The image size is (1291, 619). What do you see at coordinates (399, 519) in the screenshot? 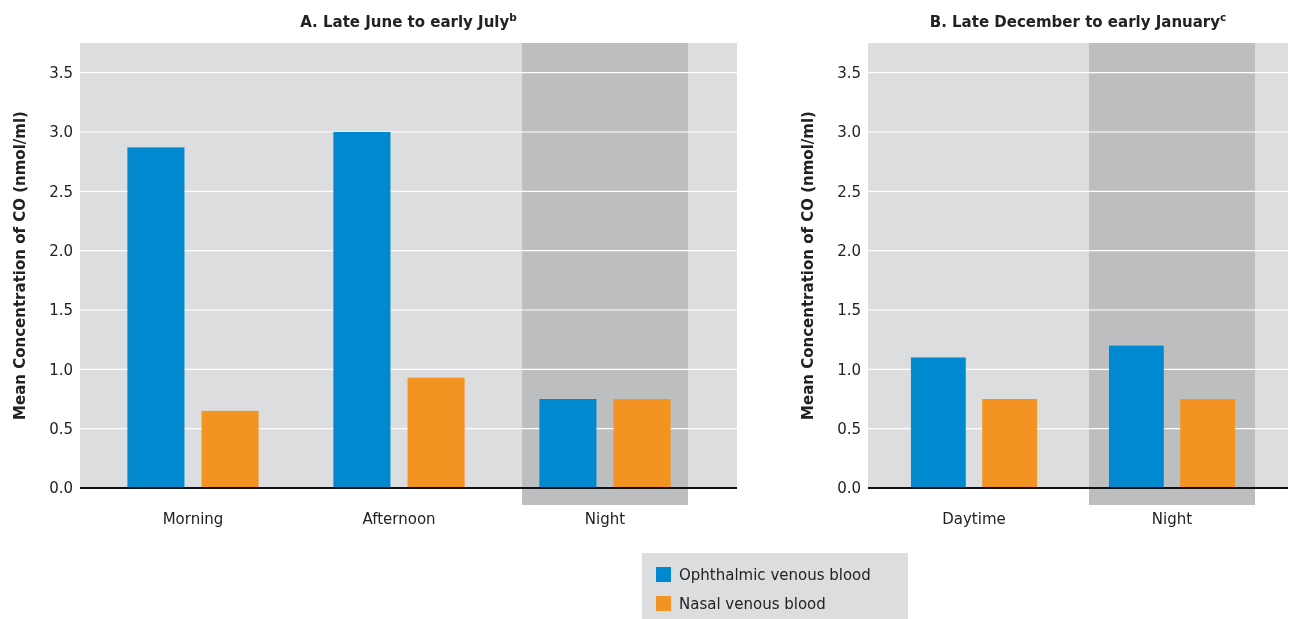
I see `x-tick-label: Afternoon` at bounding box center [399, 519].